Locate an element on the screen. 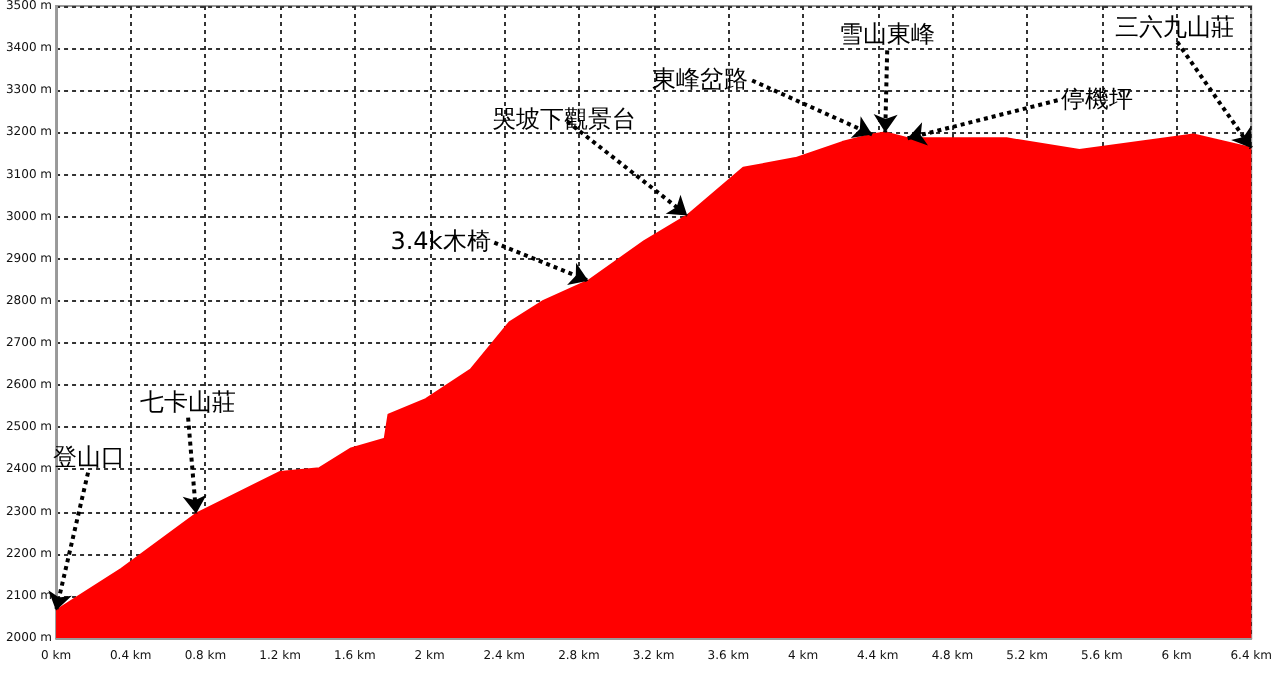  annotation: 哭坡下觀景台 is located at coordinates (564, 118).